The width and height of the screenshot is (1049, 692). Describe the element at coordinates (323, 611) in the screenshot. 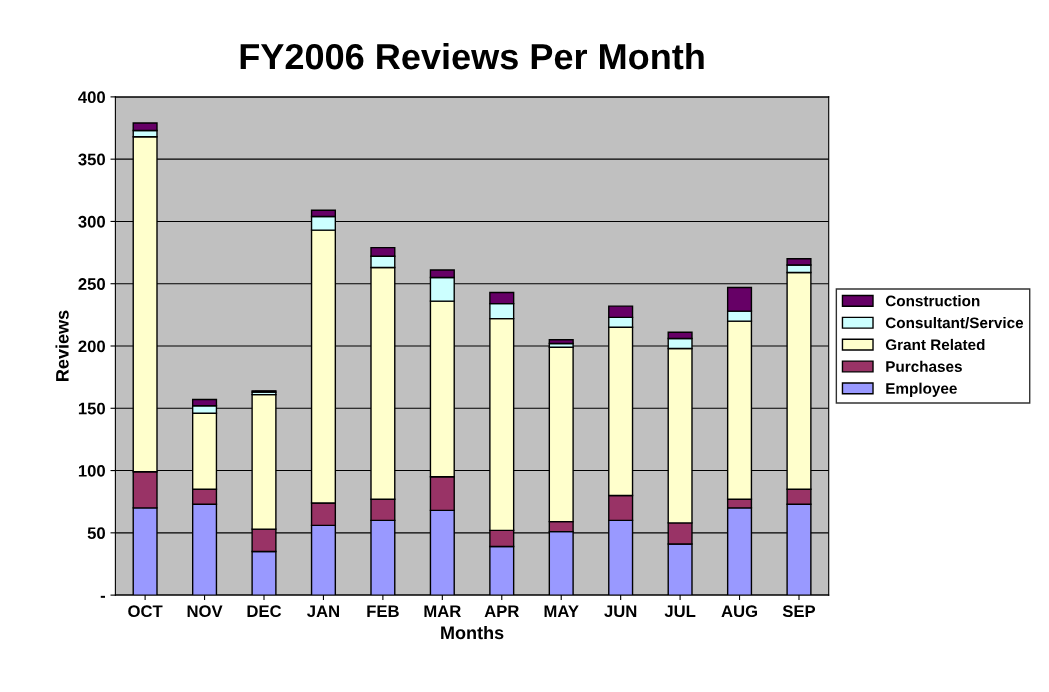

I see `x-tick-label: JAN` at that location.